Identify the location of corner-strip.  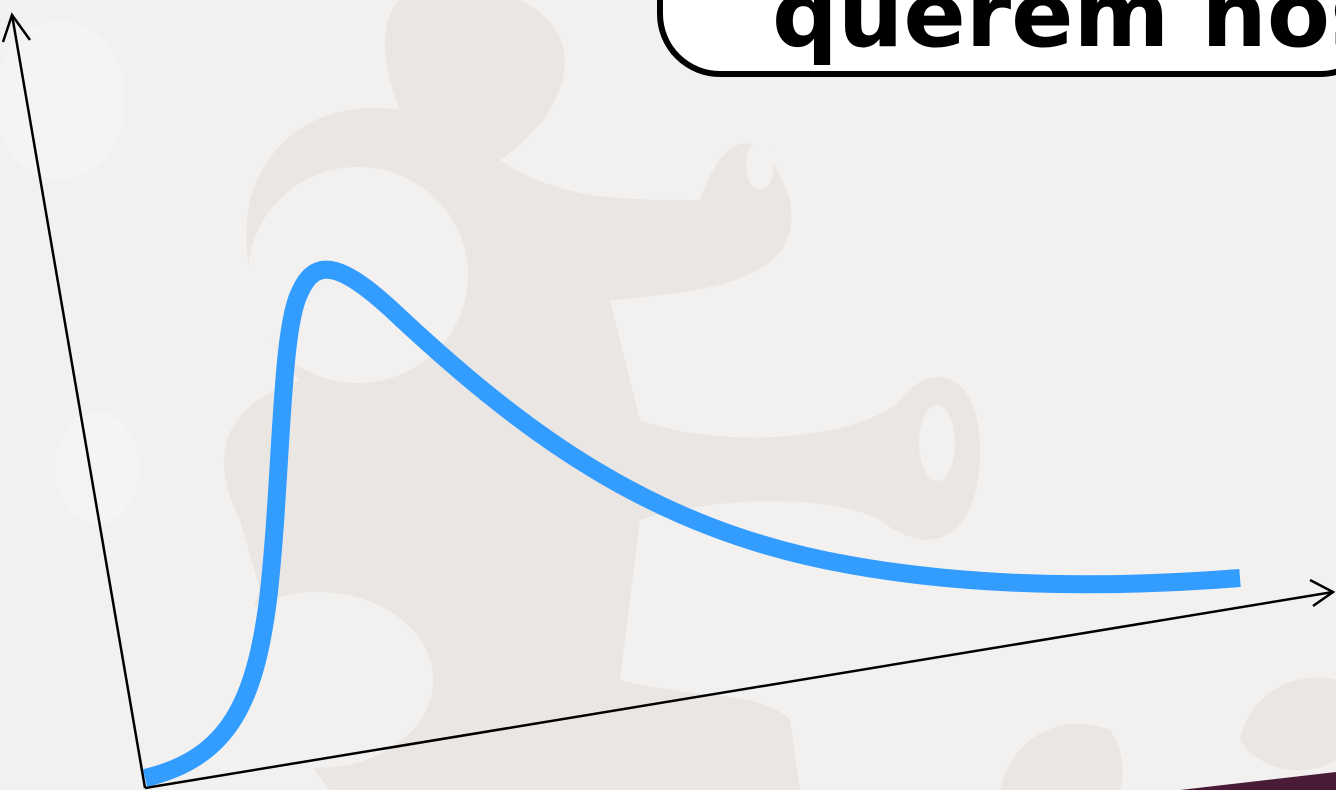
(1258, 781).